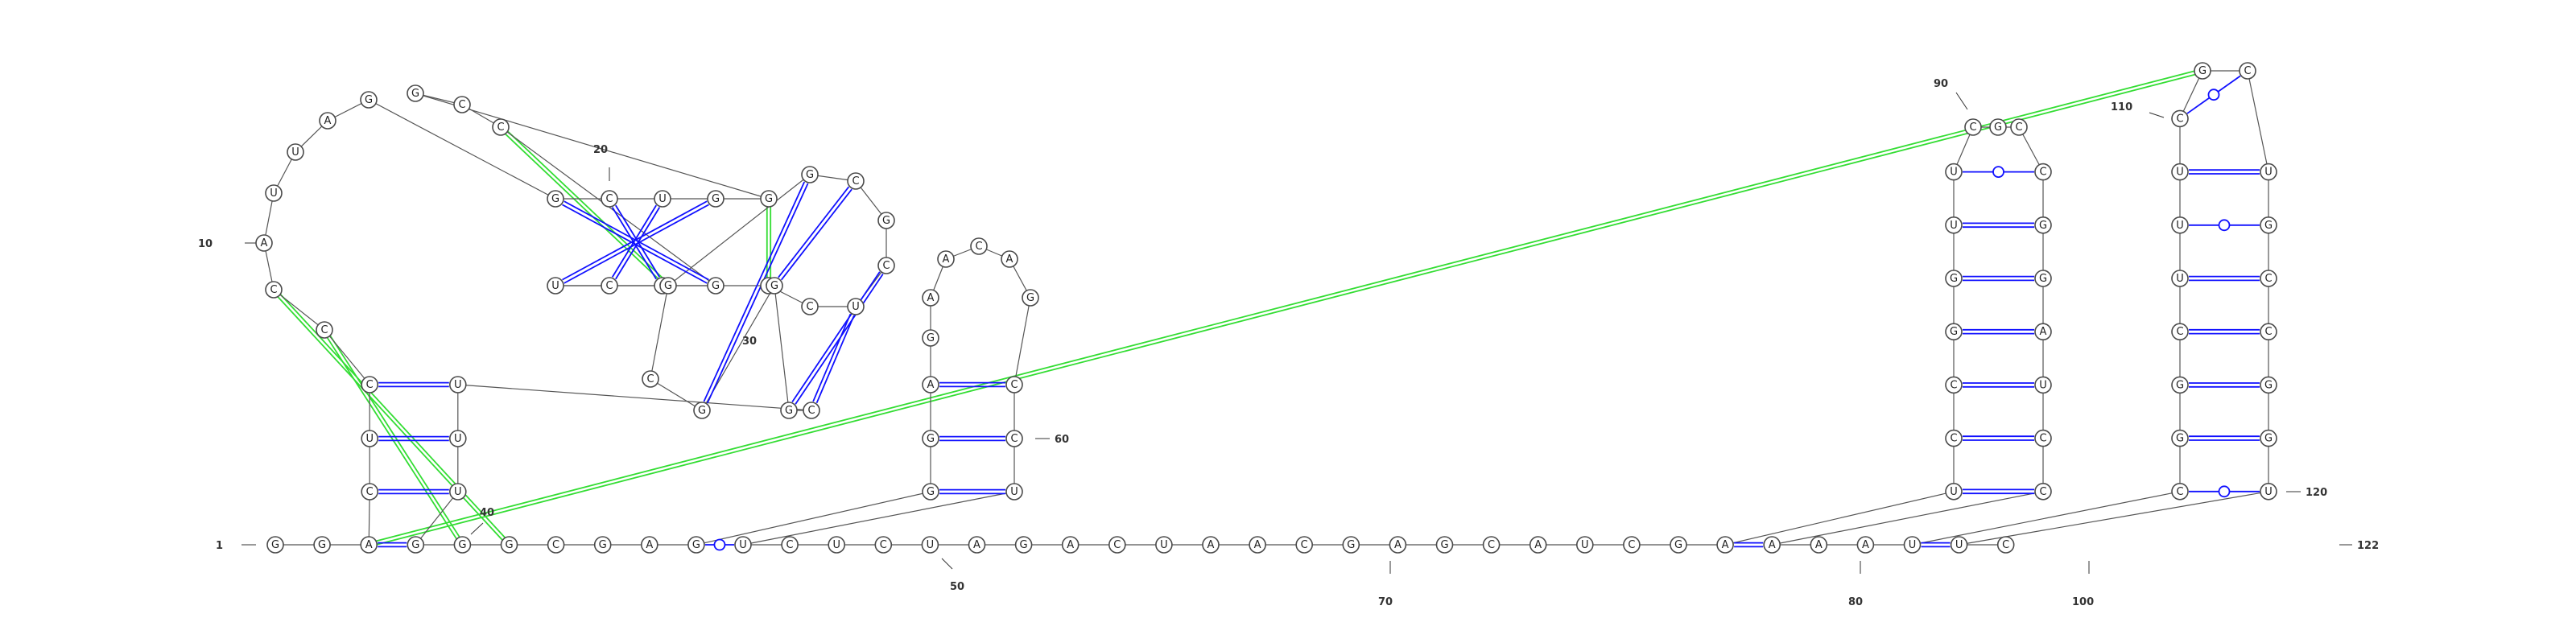 The height and width of the screenshot is (618, 2576). What do you see at coordinates (2180, 278) in the screenshot?
I see `nucleotide-108: U` at bounding box center [2180, 278].